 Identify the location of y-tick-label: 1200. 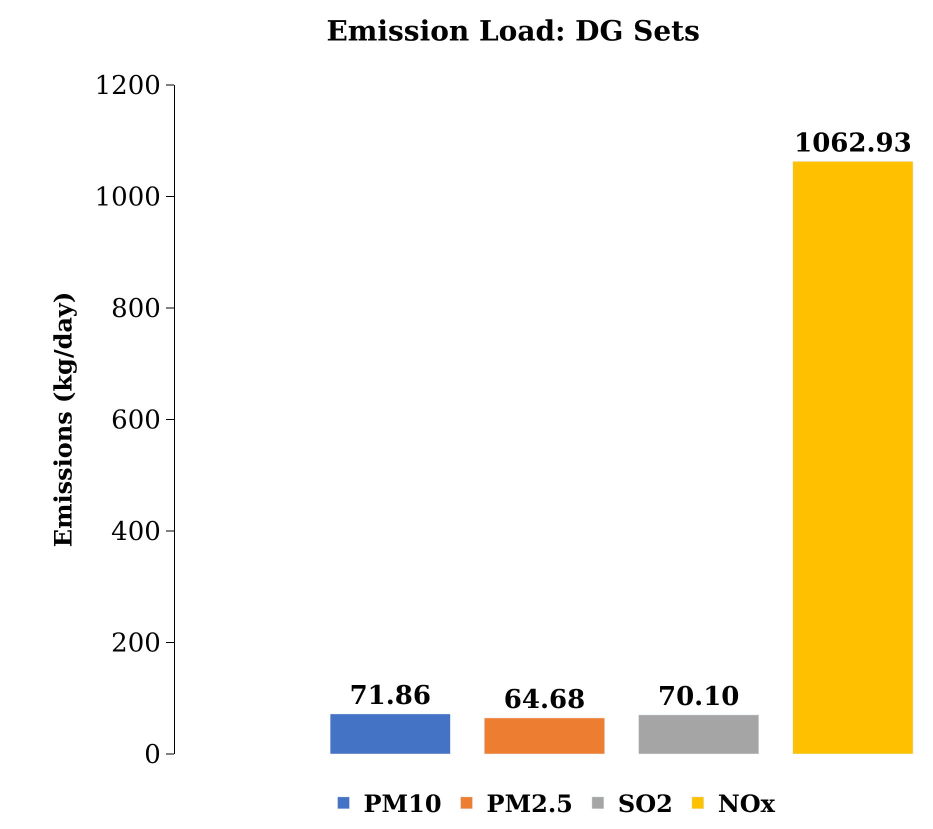
(127, 86).